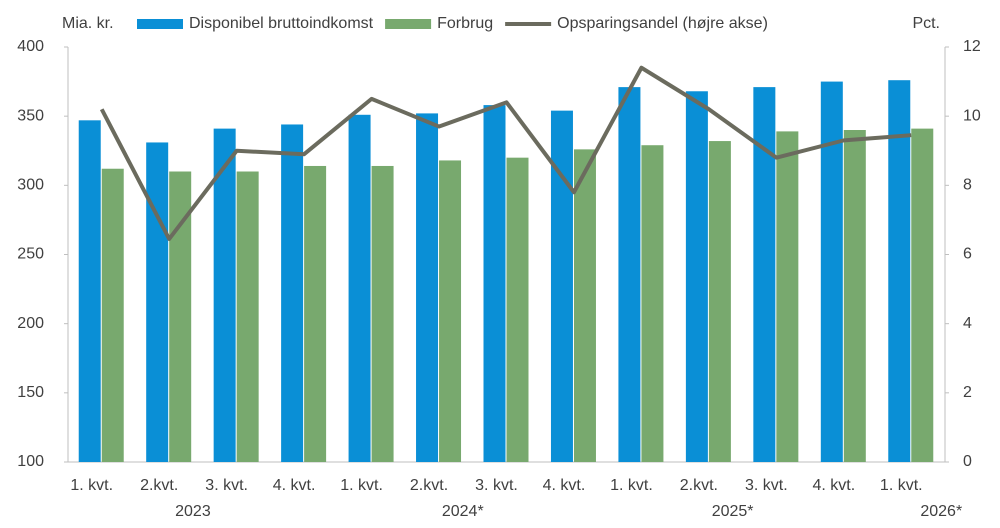  What do you see at coordinates (941, 511) in the screenshot?
I see `x-group-label: 2026*` at bounding box center [941, 511].